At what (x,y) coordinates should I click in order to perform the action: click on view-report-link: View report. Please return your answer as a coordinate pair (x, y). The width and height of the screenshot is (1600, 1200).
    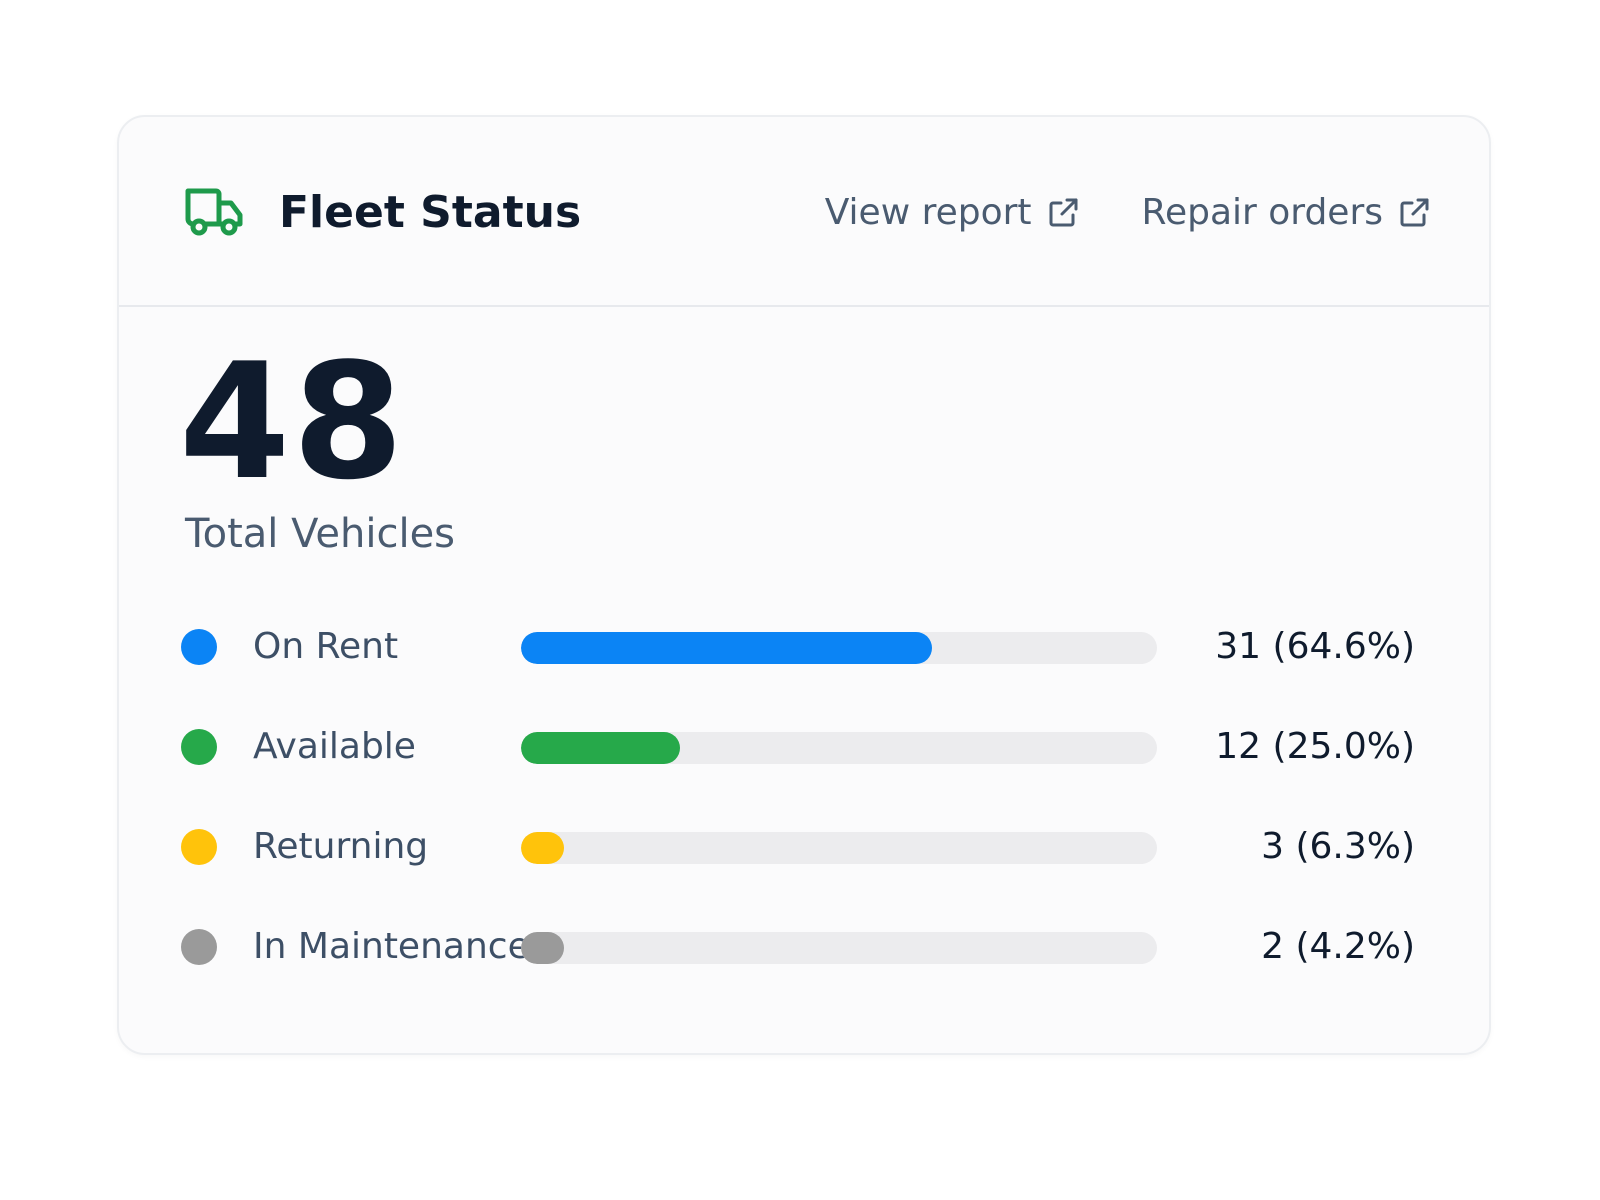
    Looking at the image, I should click on (952, 213).